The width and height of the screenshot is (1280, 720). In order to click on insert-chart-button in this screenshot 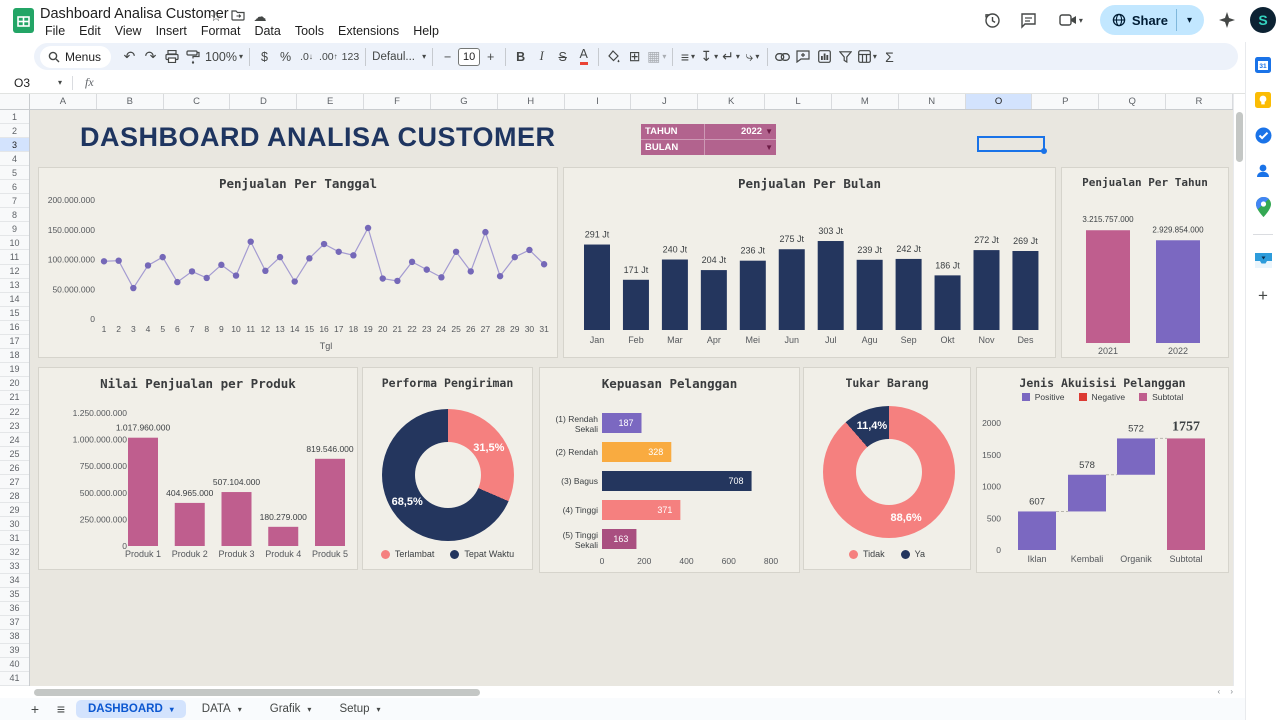, I will do `click(824, 57)`.